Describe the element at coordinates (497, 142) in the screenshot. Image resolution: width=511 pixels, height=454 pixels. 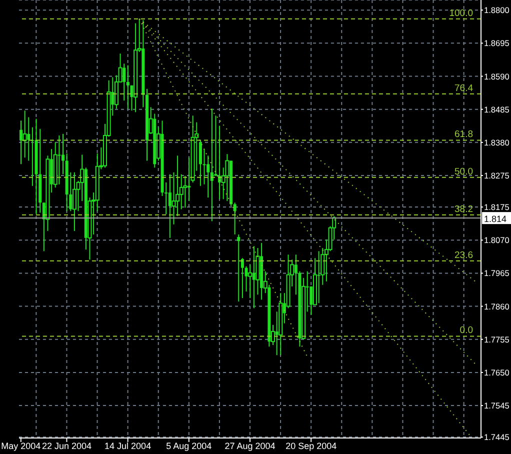
I see `y-tick-label: 1.8380` at that location.